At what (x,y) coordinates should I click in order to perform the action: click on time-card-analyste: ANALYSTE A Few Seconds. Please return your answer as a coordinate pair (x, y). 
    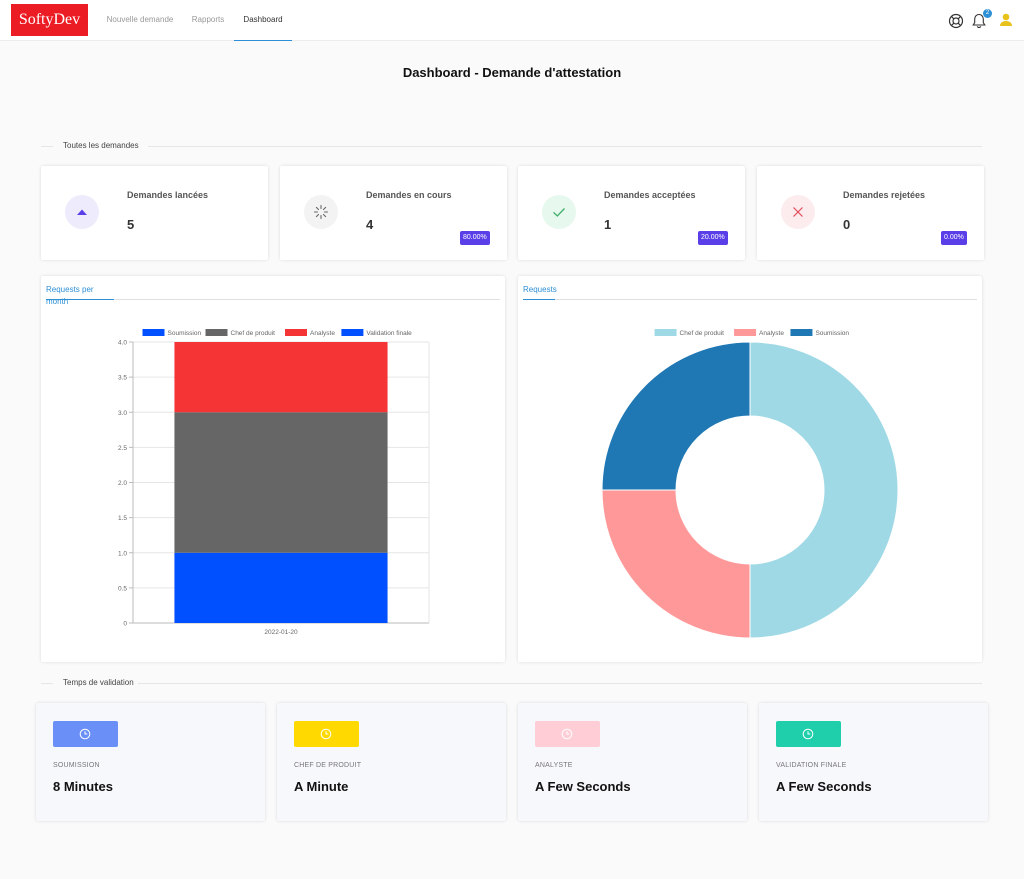
    Looking at the image, I should click on (632, 762).